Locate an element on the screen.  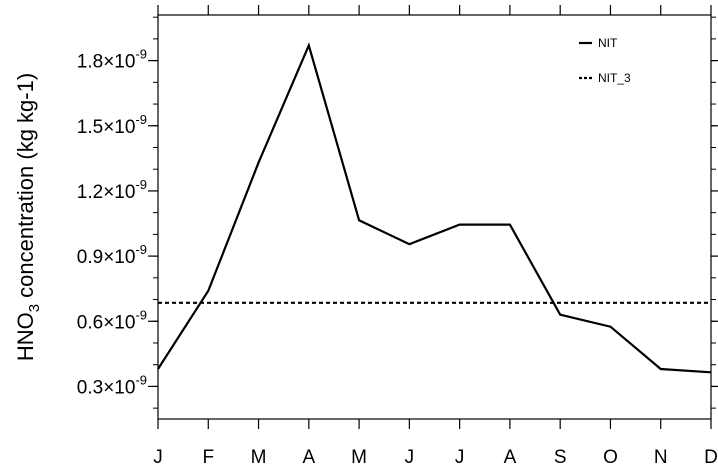
y-axis-label: HNO3 concentration (kg kg-1) is located at coordinates (28, 217).